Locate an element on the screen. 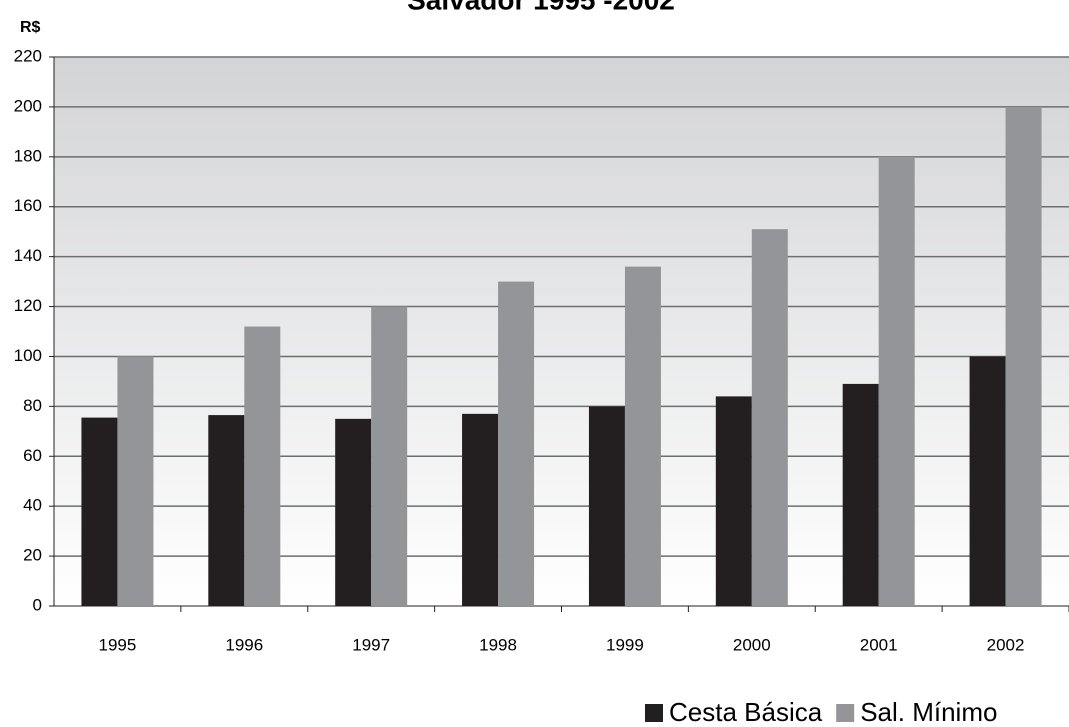 The width and height of the screenshot is (1069, 727). y-tick-label: 100 is located at coordinates (28, 355).